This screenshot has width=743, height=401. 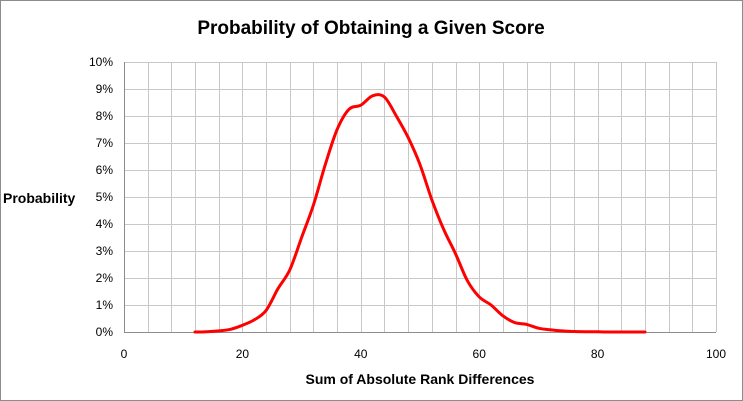 What do you see at coordinates (105, 224) in the screenshot?
I see `y-tick-label: 4%` at bounding box center [105, 224].